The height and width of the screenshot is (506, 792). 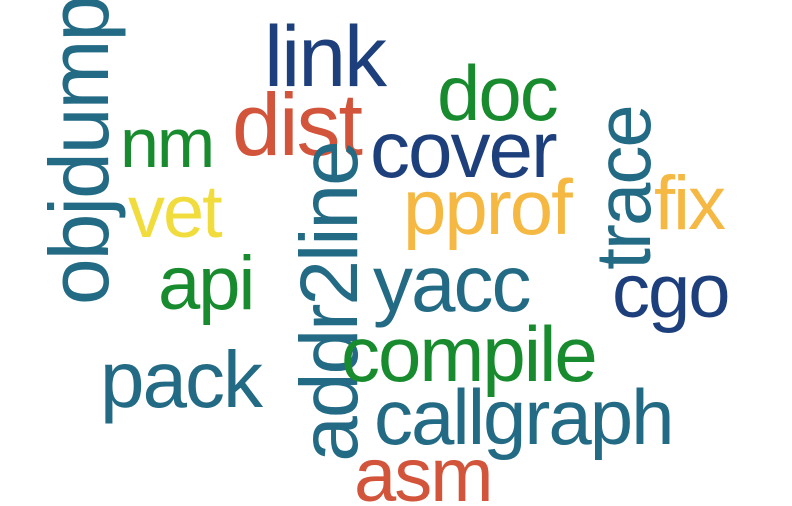 I want to click on word-pack: pack, so click(x=181, y=379).